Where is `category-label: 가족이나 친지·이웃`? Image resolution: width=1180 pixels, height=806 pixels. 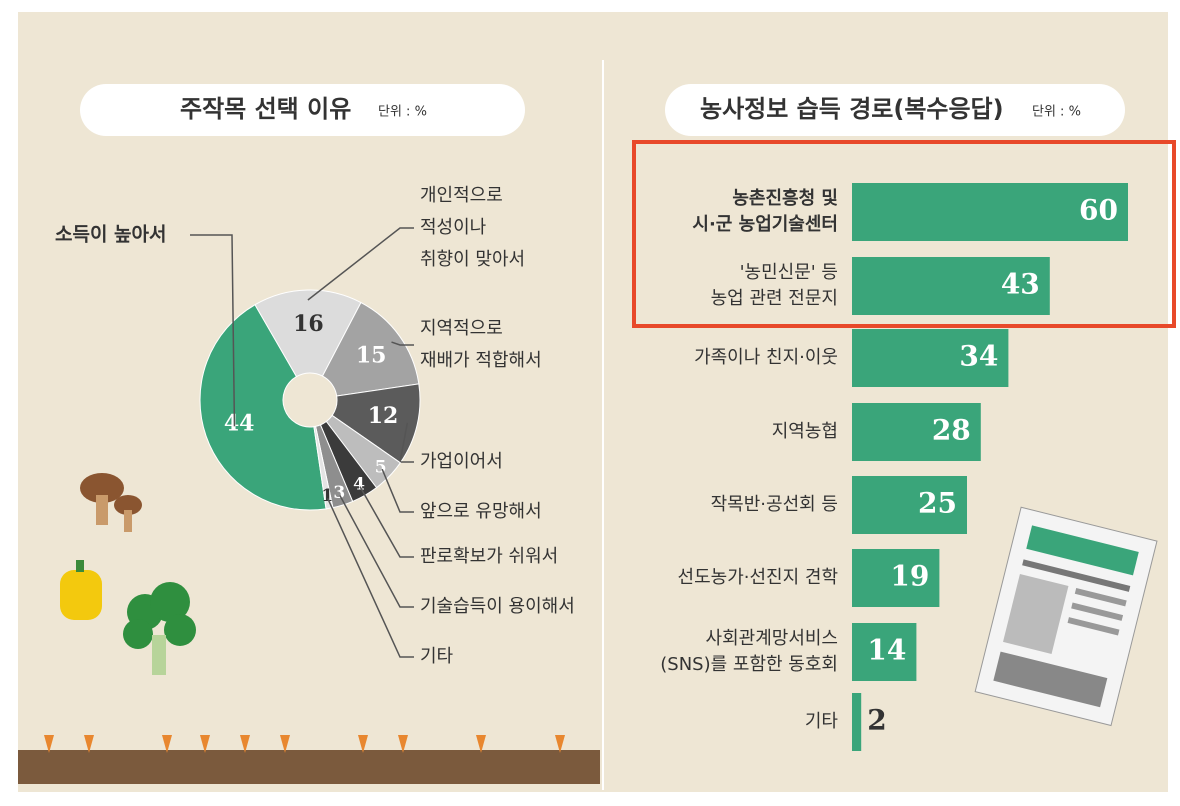 category-label: 가족이나 친지·이웃 is located at coordinates (766, 357).